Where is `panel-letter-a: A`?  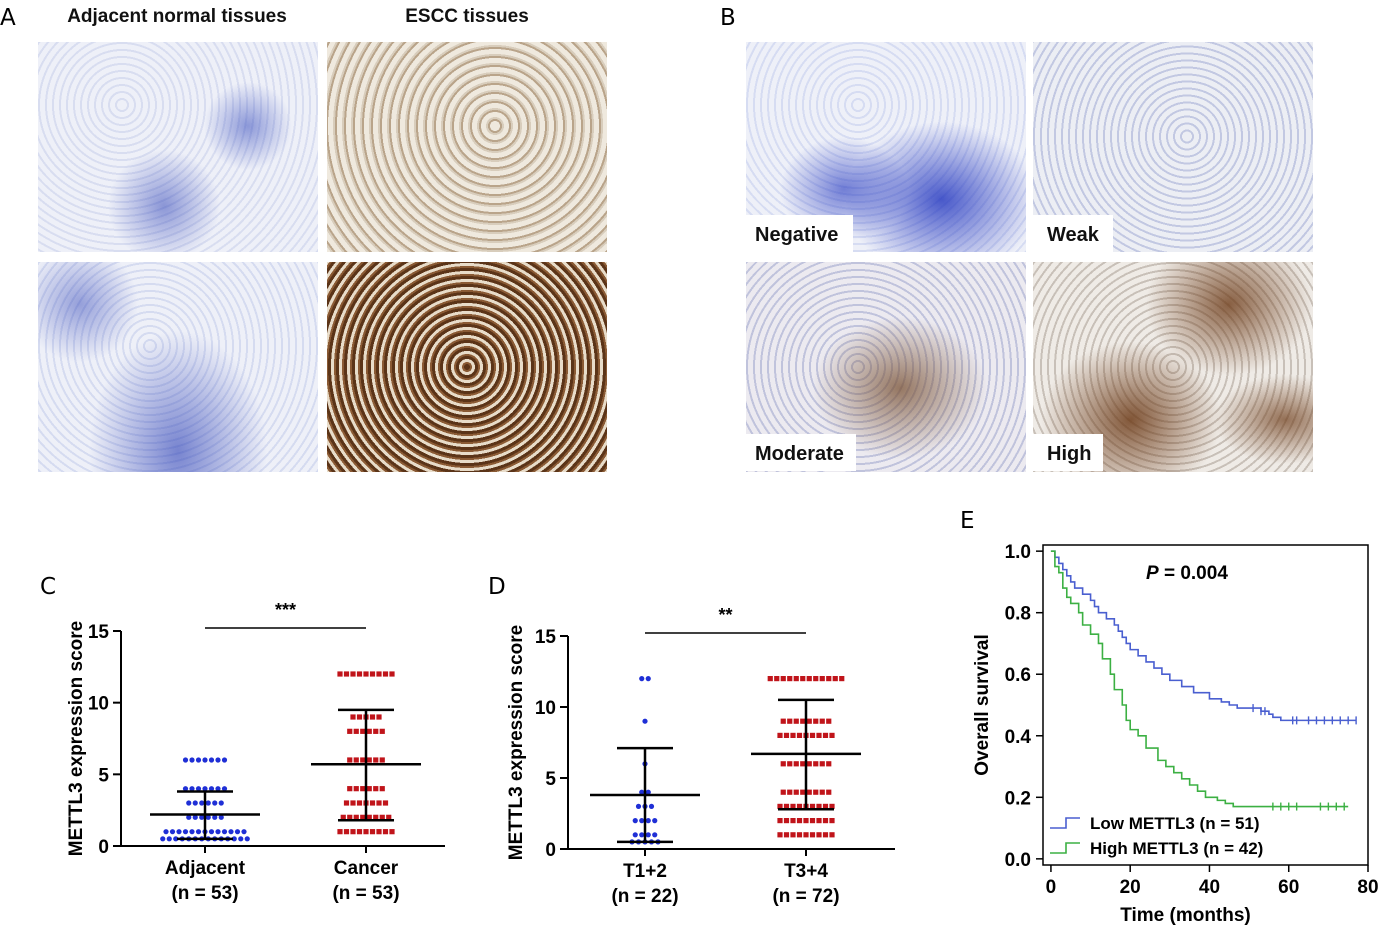 panel-letter-a: A is located at coordinates (8, 18).